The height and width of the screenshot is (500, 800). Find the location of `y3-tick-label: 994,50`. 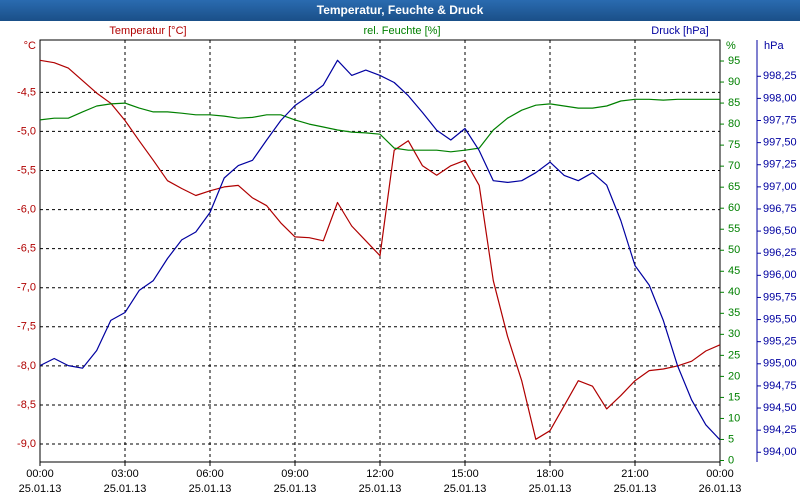

y3-tick-label: 994,50 is located at coordinates (780, 408).